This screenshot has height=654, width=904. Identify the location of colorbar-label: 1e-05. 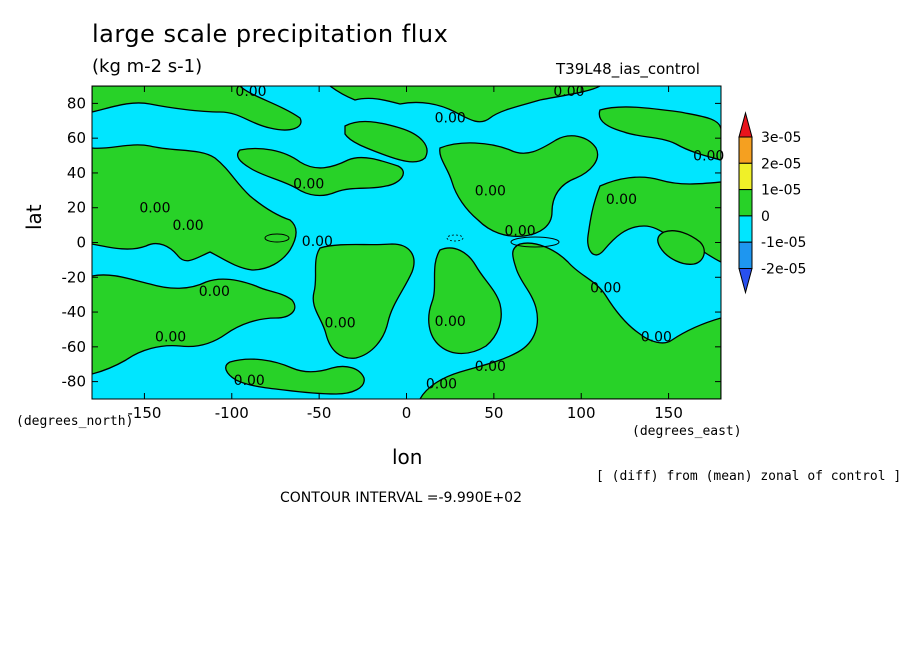
(781, 191).